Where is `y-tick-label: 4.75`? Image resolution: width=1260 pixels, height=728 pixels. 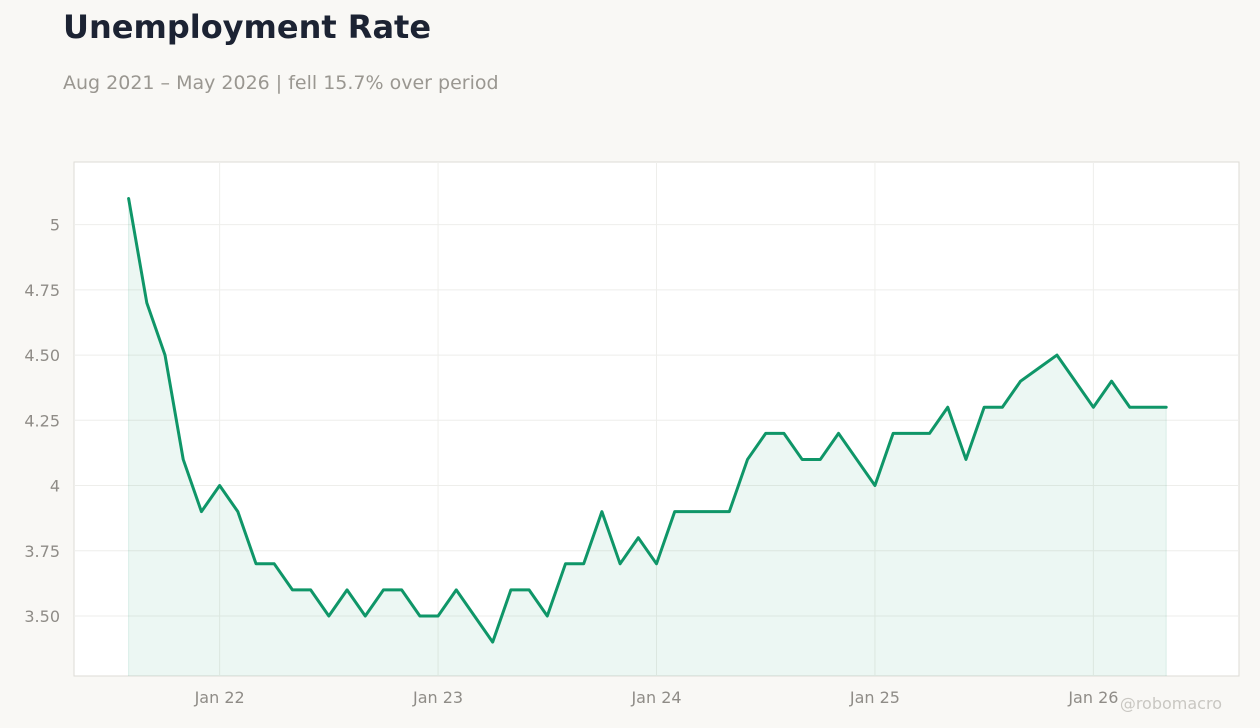 y-tick-label: 4.75 is located at coordinates (42, 290).